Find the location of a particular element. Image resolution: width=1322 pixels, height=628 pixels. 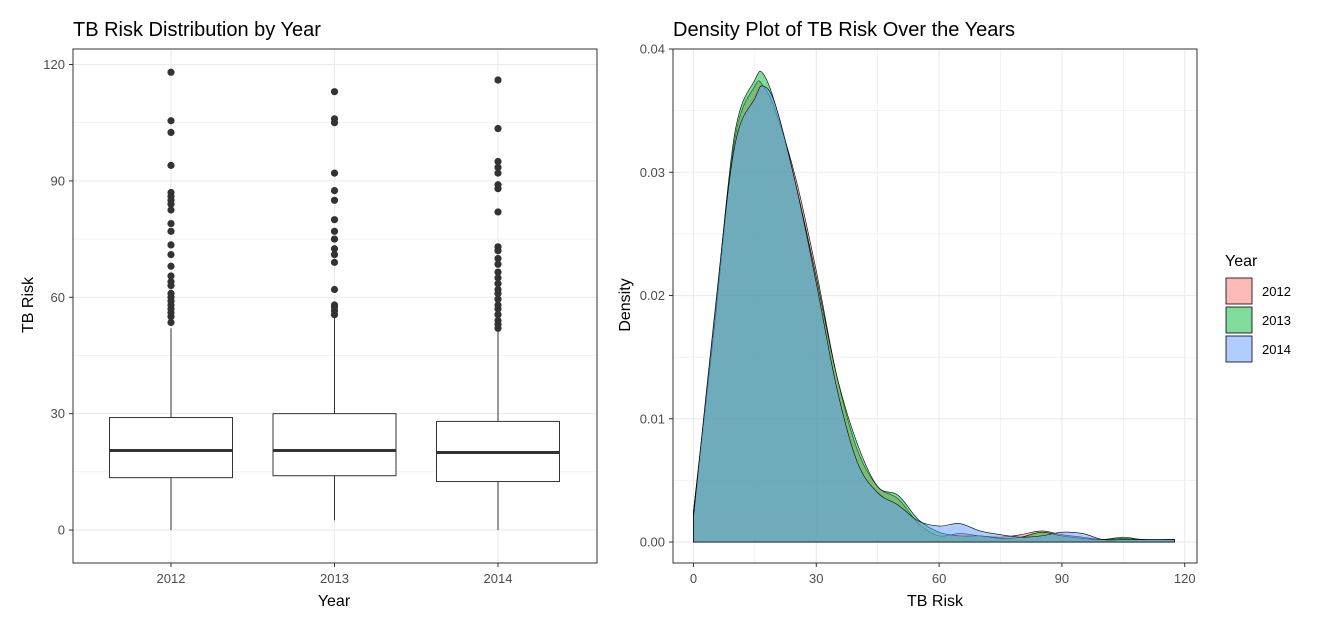

legend-label: 2013 is located at coordinates (1276, 320).